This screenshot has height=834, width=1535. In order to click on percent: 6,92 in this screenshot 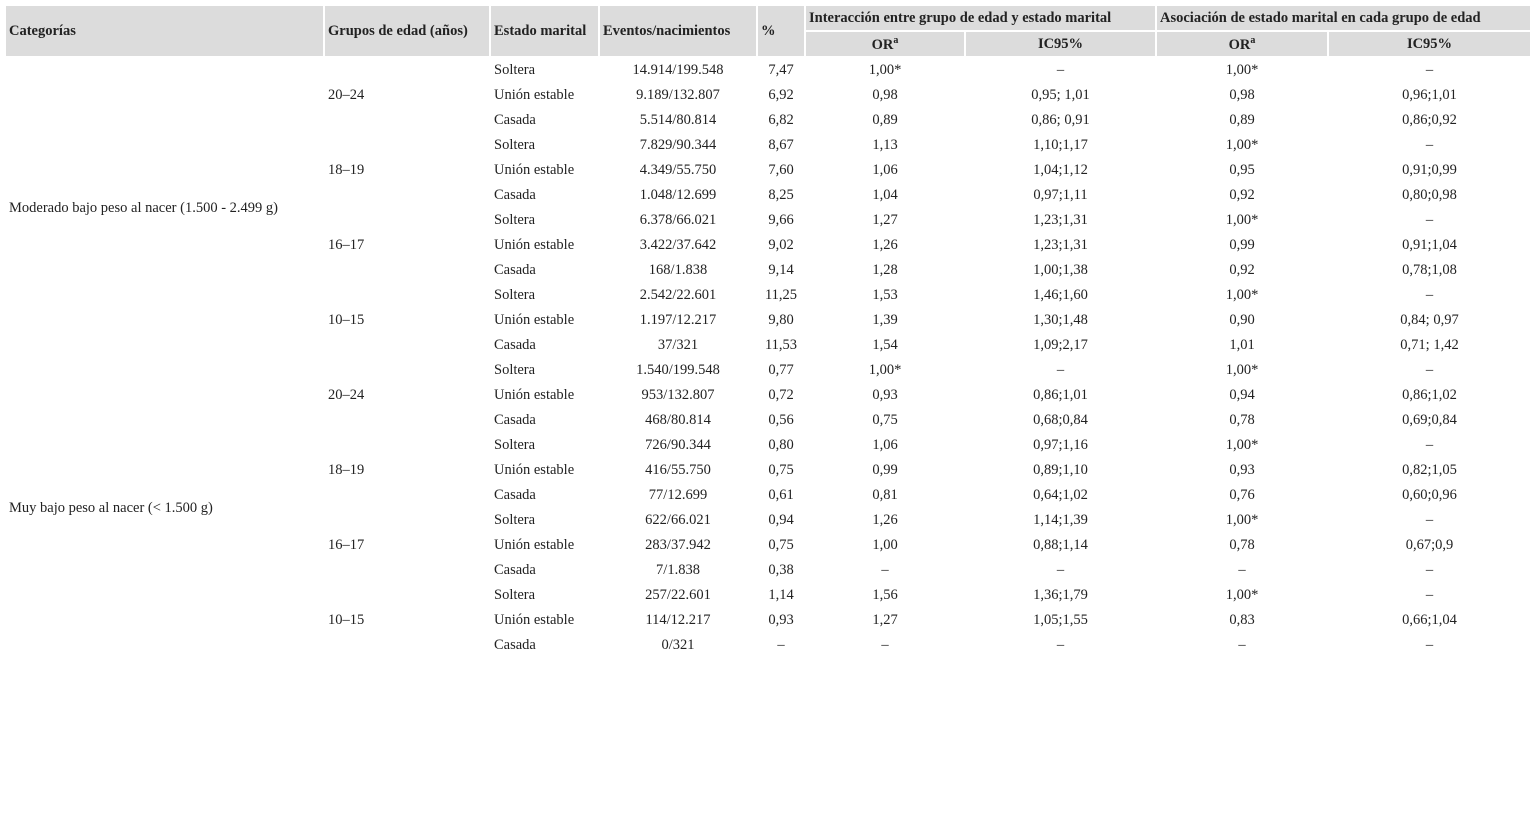, I will do `click(781, 95)`.